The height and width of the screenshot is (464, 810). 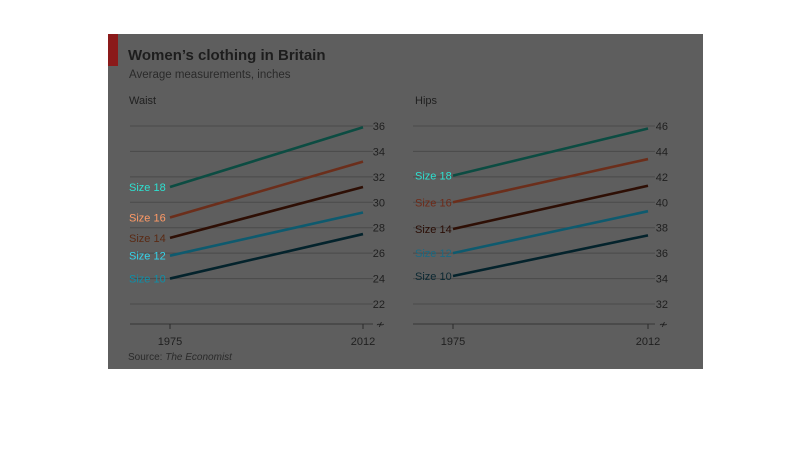 I want to click on hips-y-tick-label: 42, so click(x=662, y=178).